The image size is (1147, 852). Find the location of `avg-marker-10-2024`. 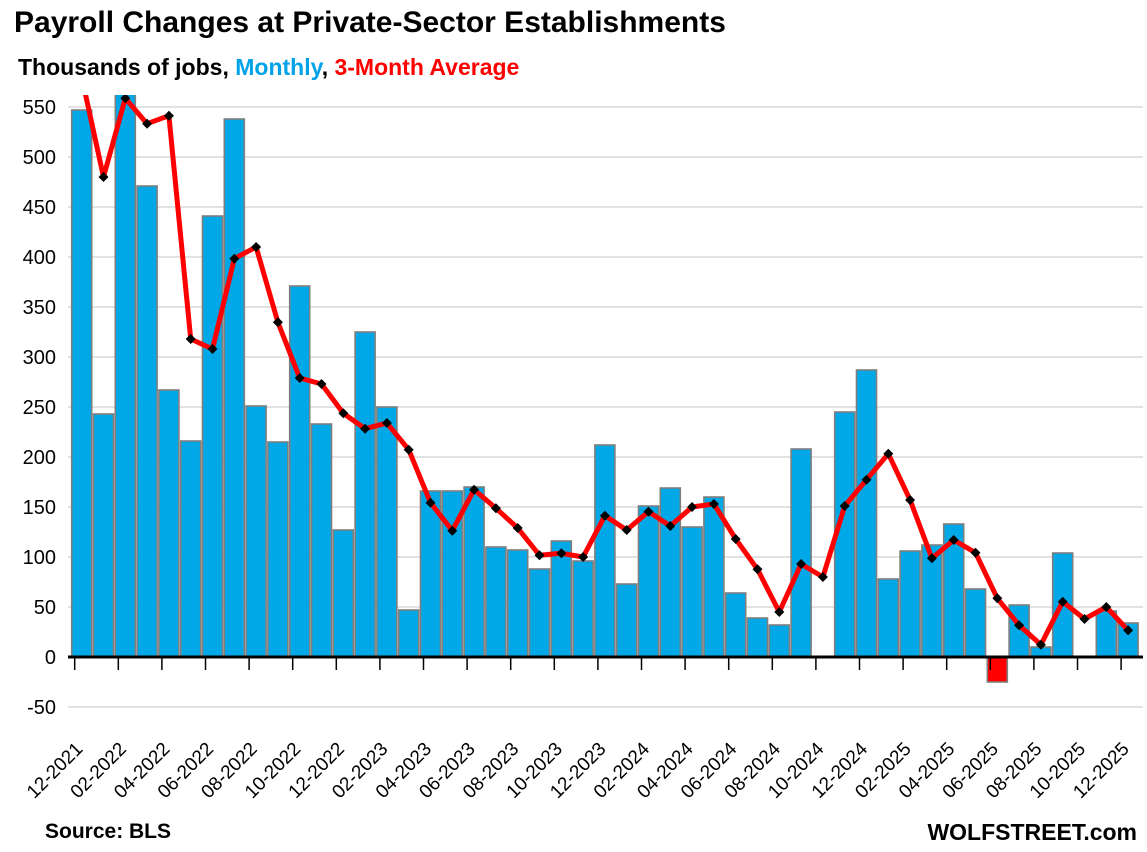

avg-marker-10-2024 is located at coordinates (822, 577).